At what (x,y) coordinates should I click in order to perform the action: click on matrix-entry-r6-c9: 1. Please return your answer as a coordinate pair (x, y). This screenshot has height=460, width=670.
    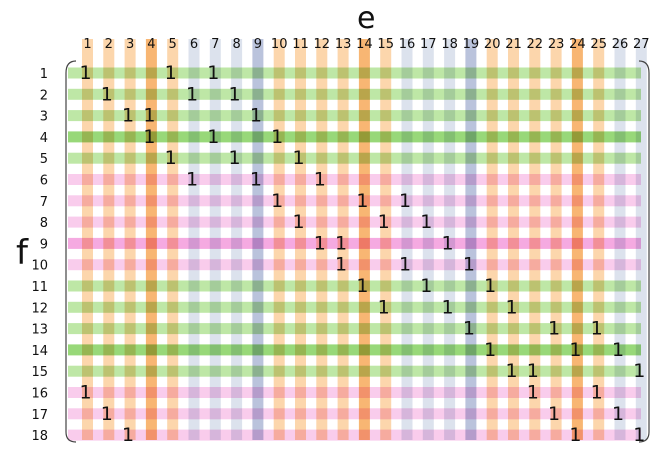
    Looking at the image, I should click on (256, 180).